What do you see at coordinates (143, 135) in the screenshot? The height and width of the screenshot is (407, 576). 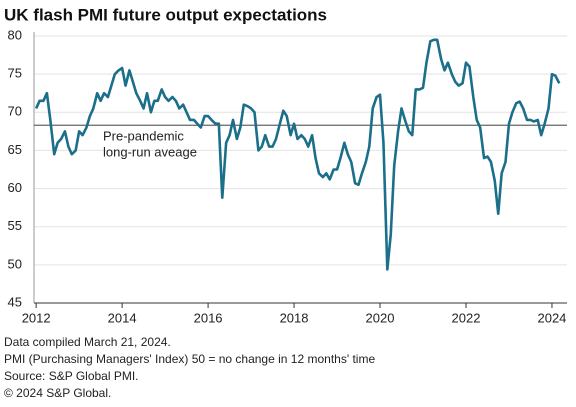 I see `annotation: Pre-pandemic` at bounding box center [143, 135].